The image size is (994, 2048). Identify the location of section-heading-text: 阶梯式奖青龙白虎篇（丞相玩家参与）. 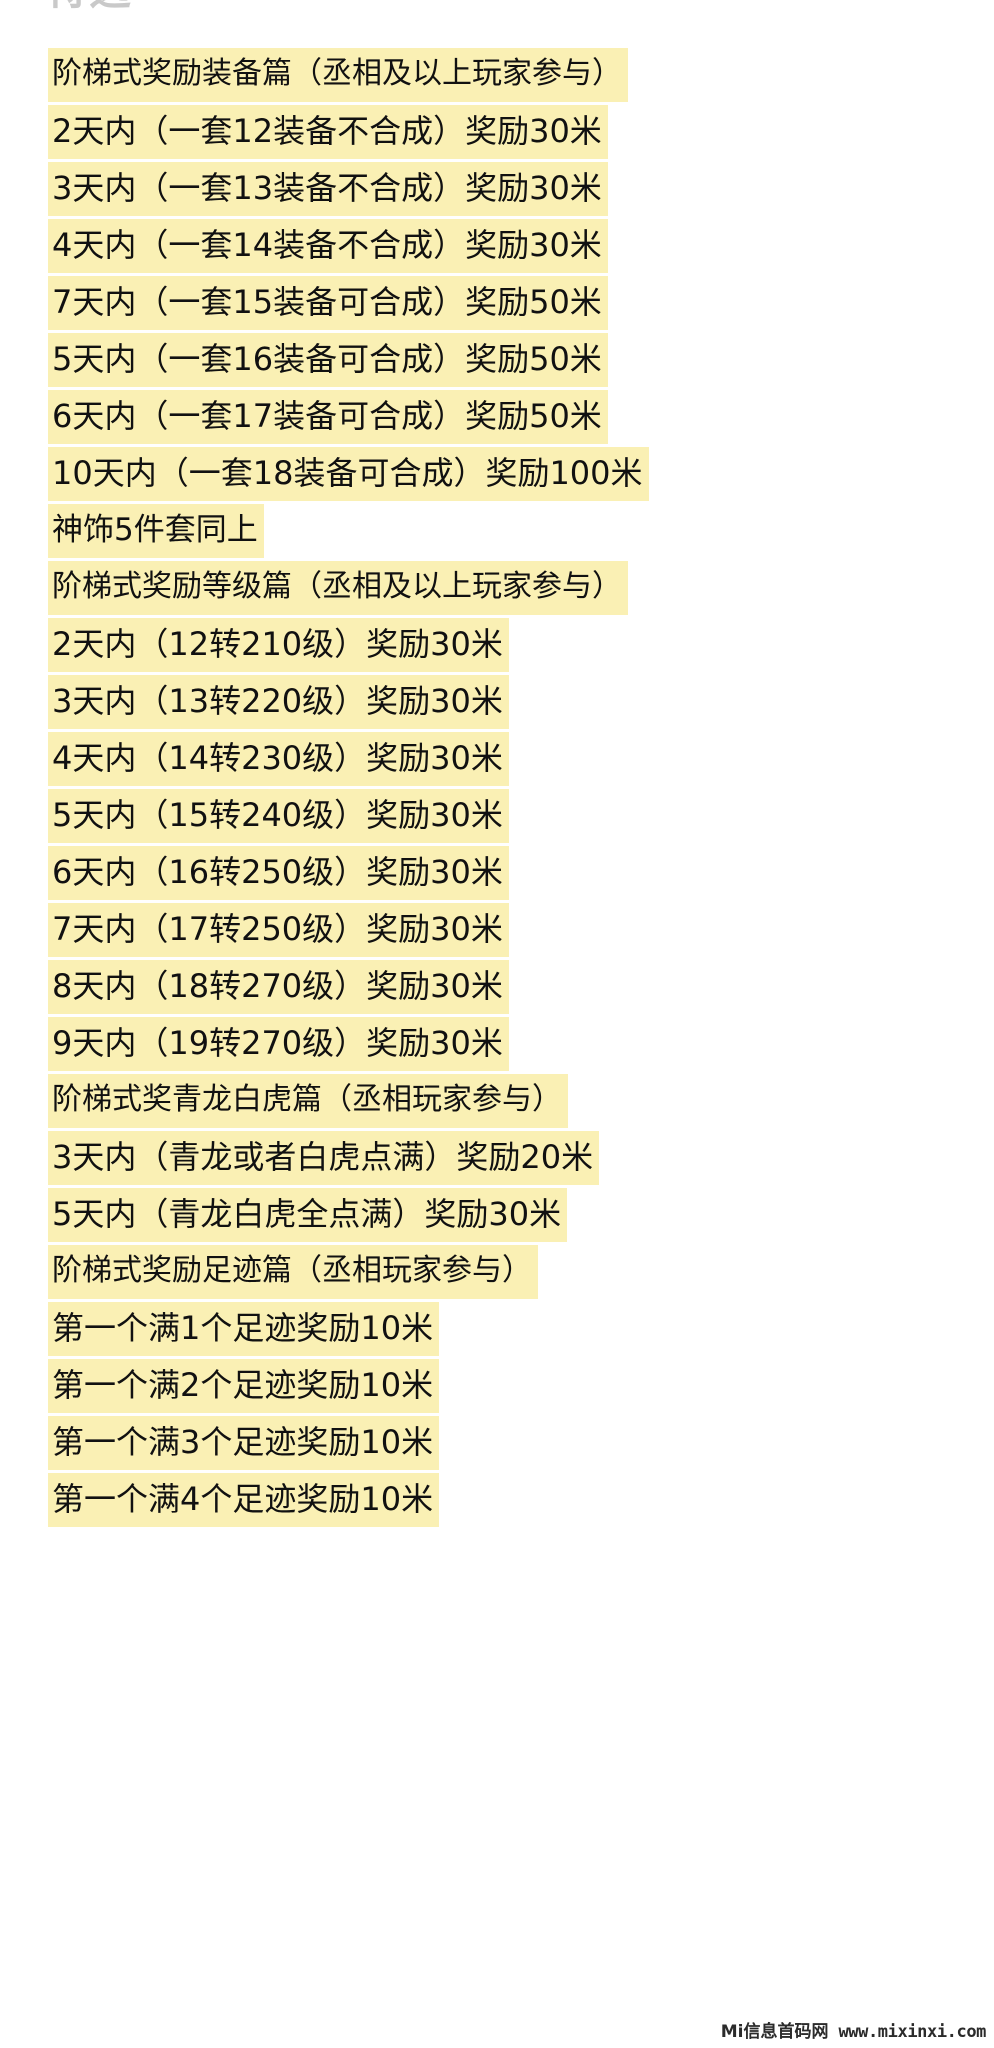
(308, 1101).